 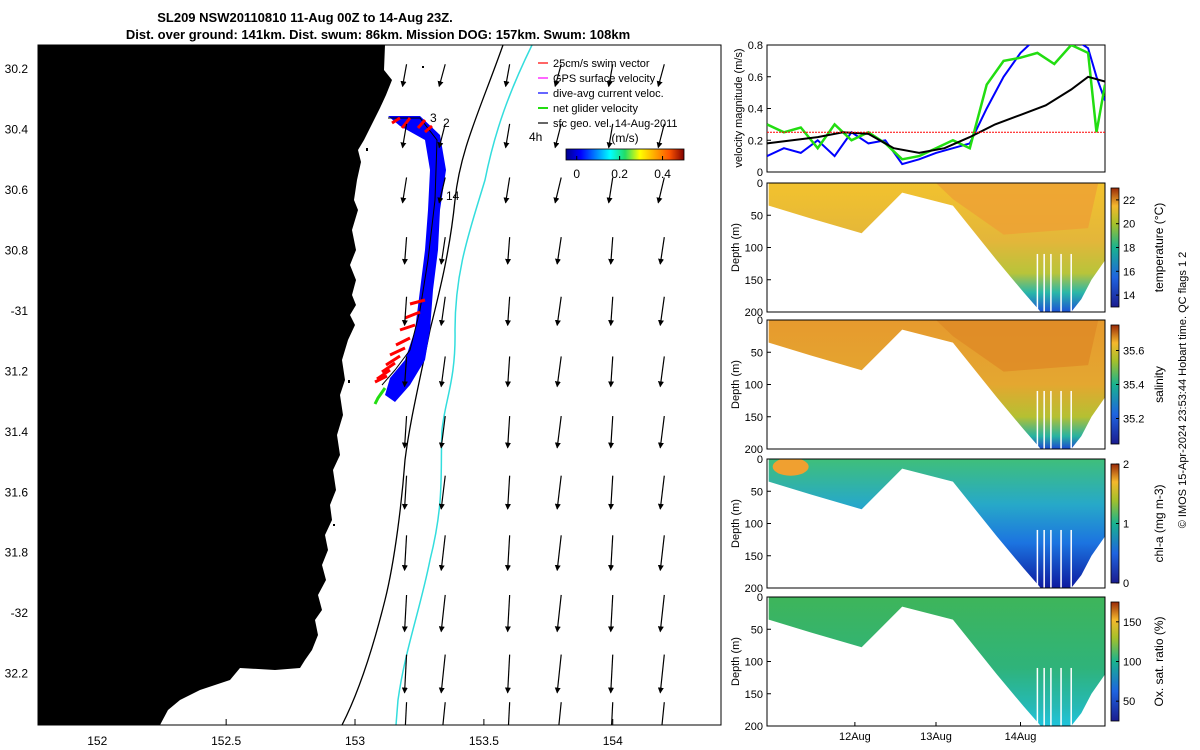 What do you see at coordinates (576, 174) in the screenshot?
I see `speed-colorbar-tick-label: 0` at bounding box center [576, 174].